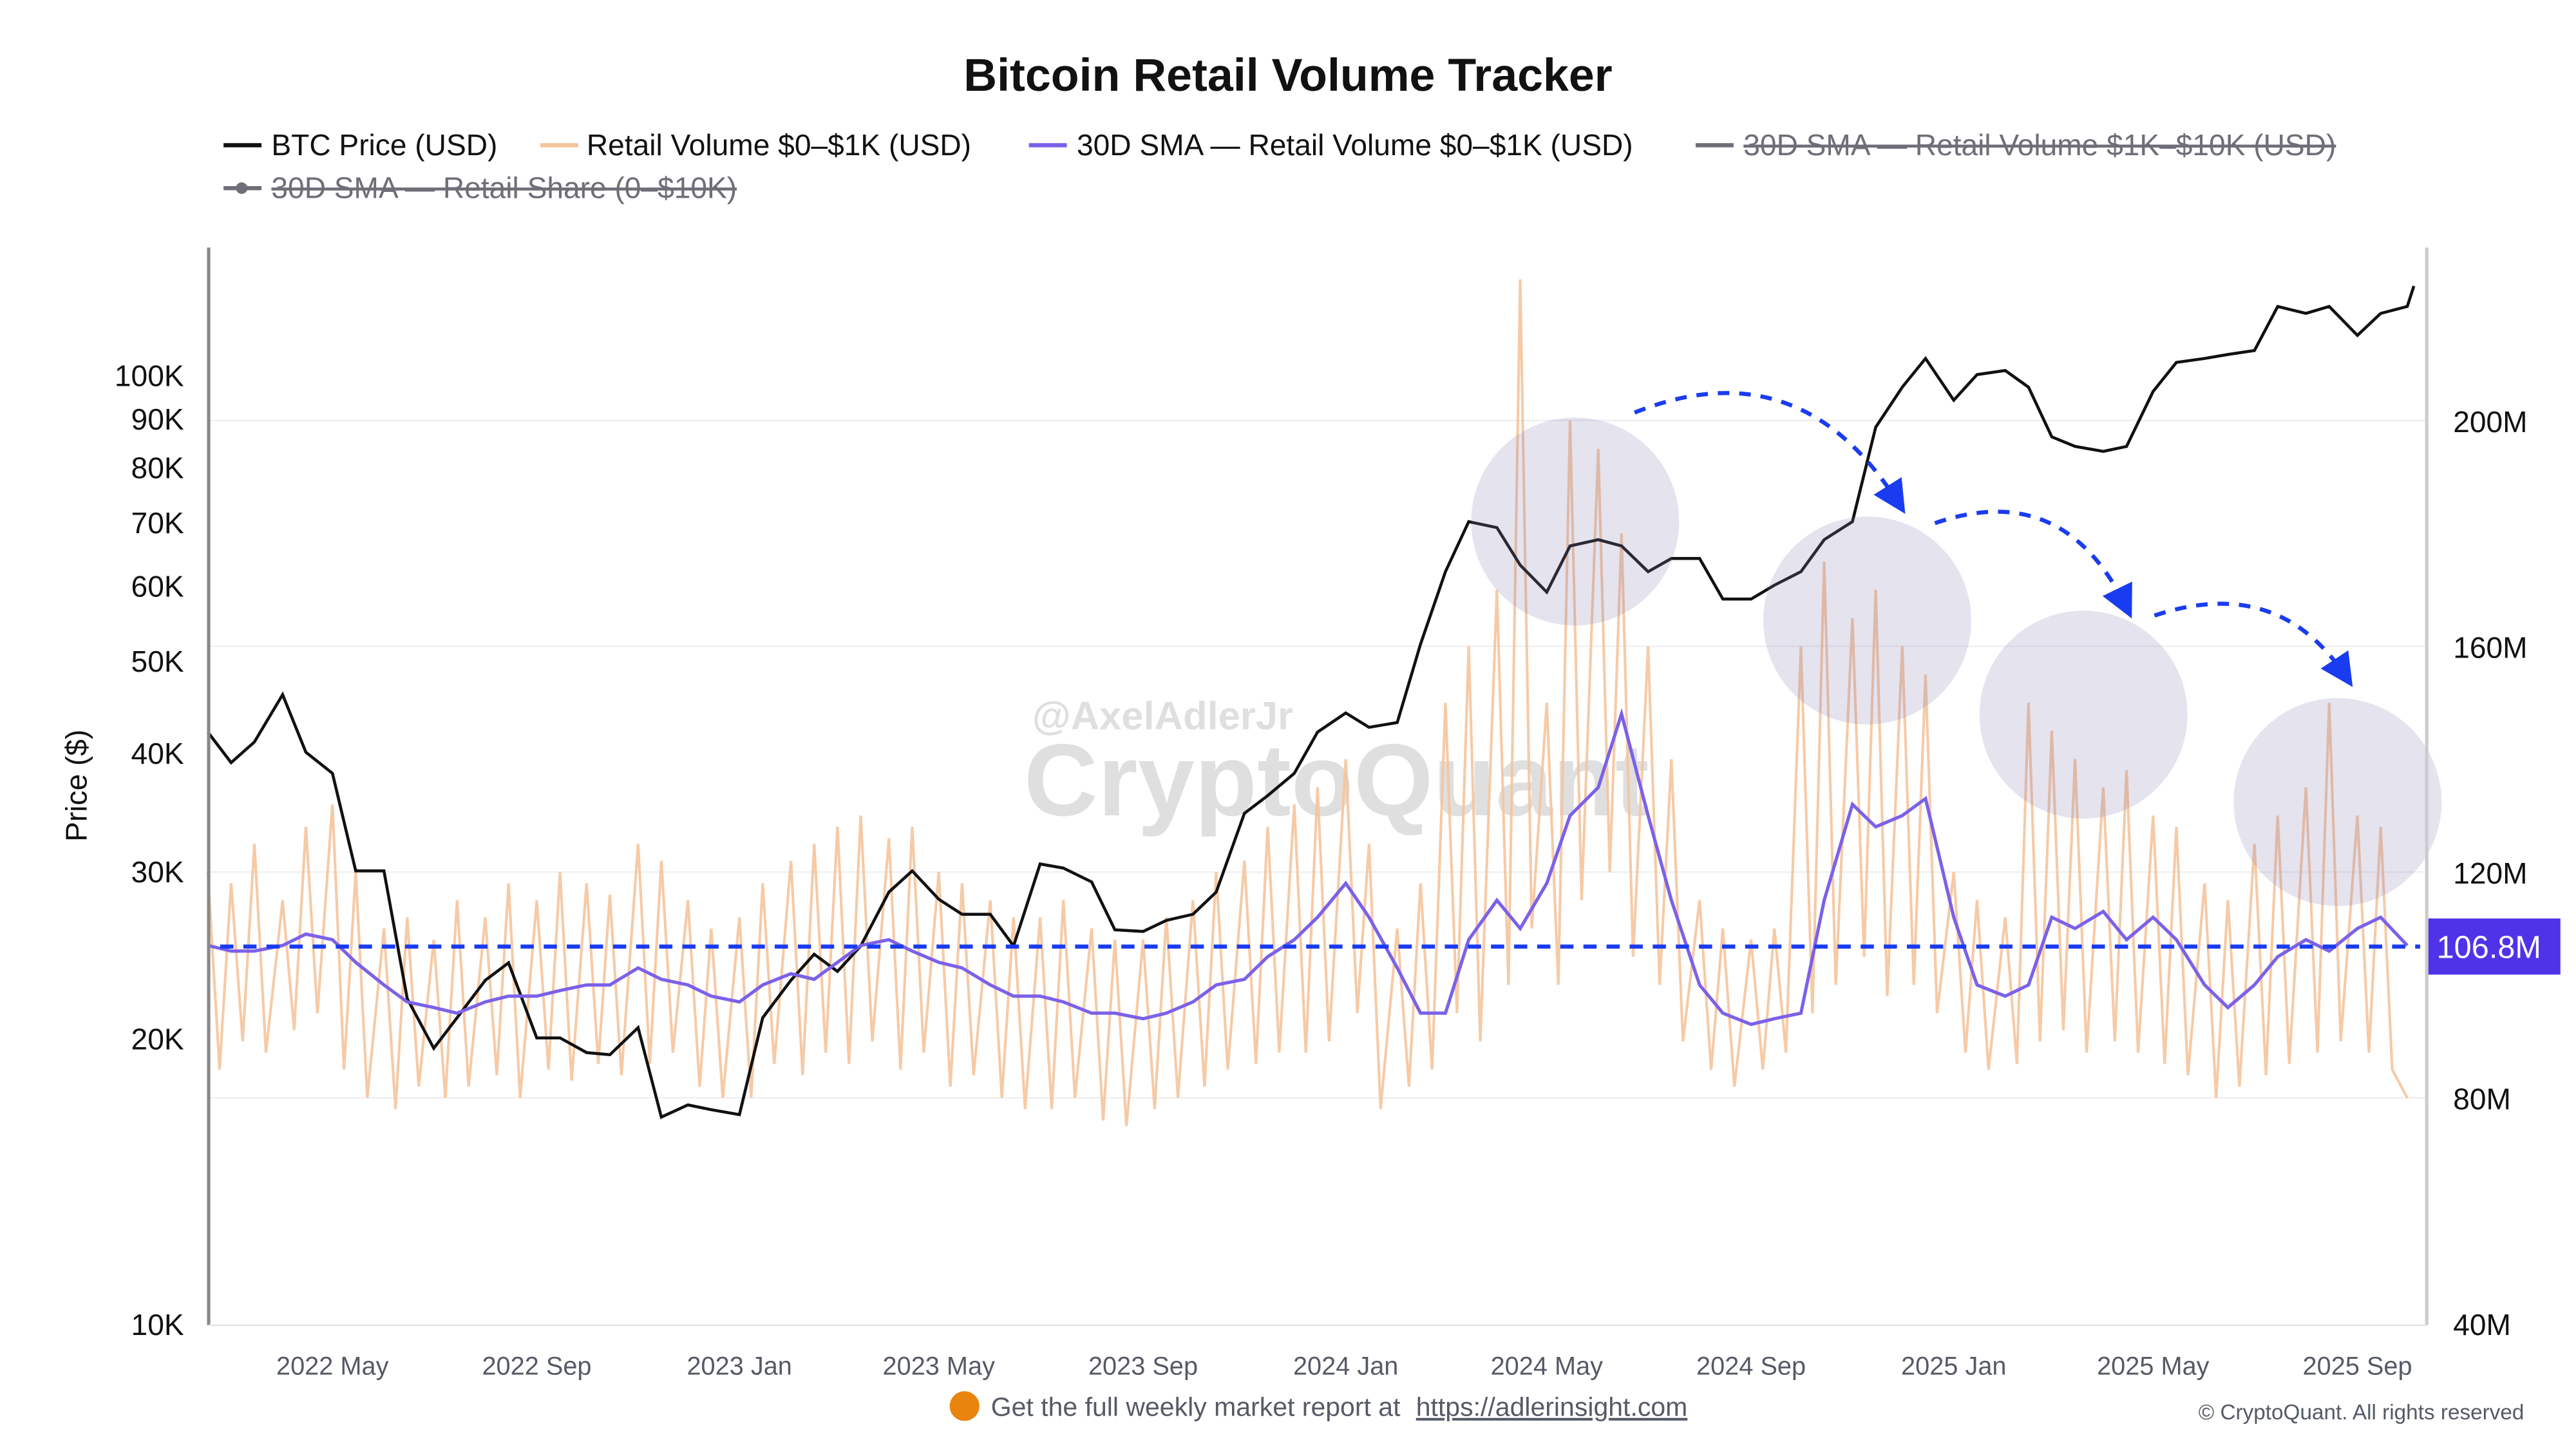  I want to click on reference-line-group: 106.8M, so click(1390, 946).